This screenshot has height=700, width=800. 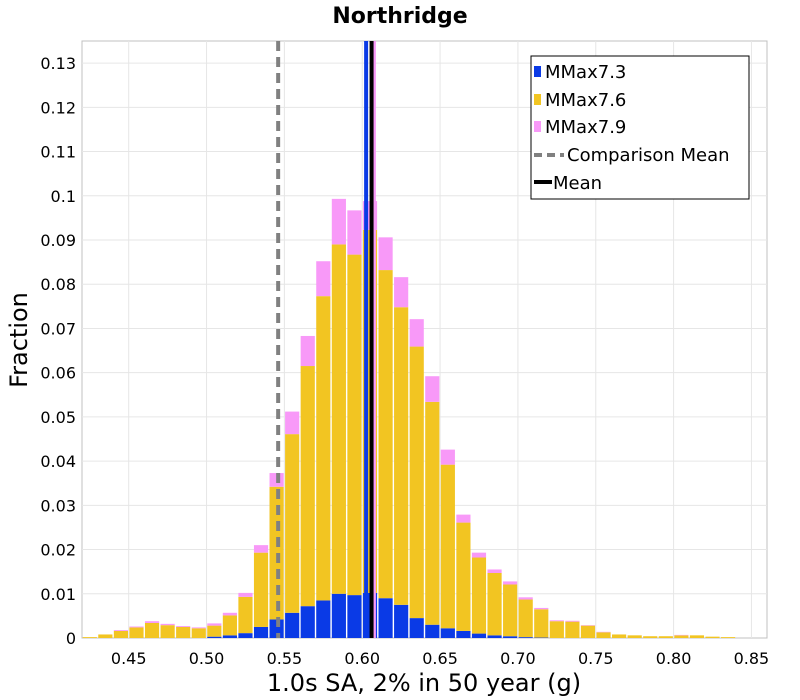 I want to click on x-axis-ticks: 0.45 0.50 0.55 0.60 0.65 0.70 0.75 0.80 0.85, so click(x=440, y=658).